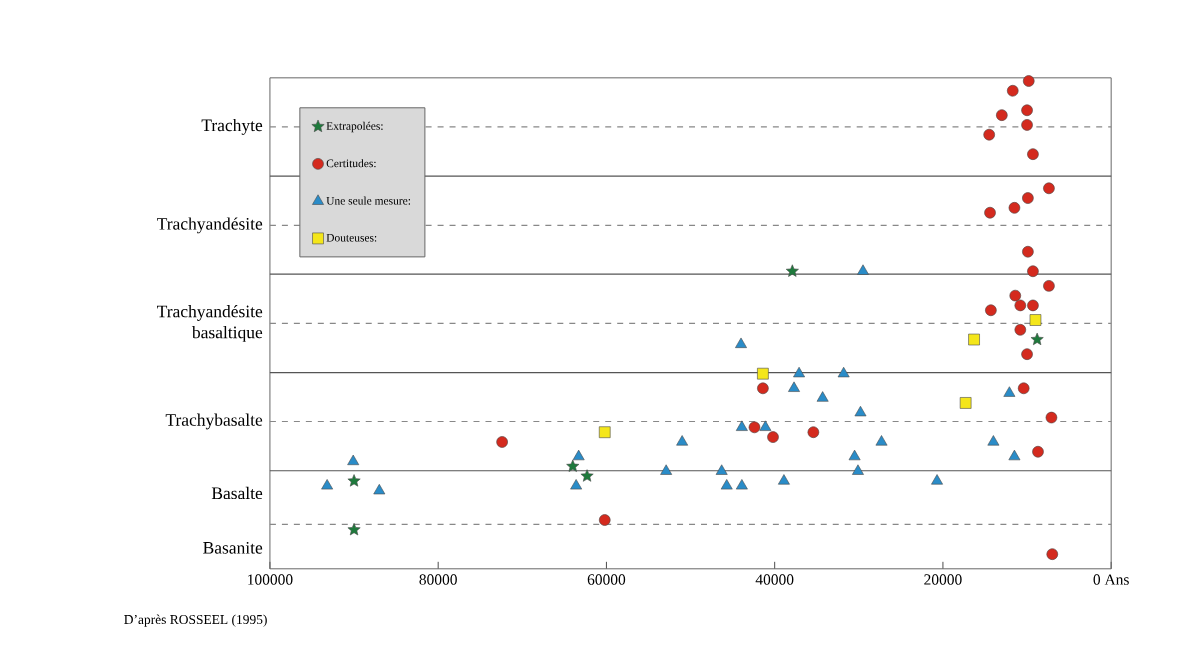  What do you see at coordinates (351, 238) in the screenshot?
I see `legend-label: Douteuses:` at bounding box center [351, 238].